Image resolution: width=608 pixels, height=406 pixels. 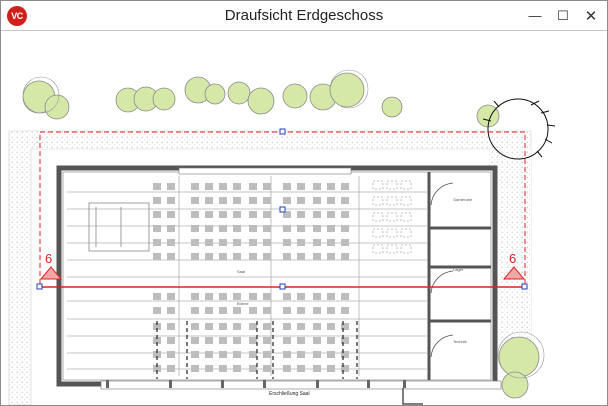 I want to click on circular-symbol, so click(x=519, y=129).